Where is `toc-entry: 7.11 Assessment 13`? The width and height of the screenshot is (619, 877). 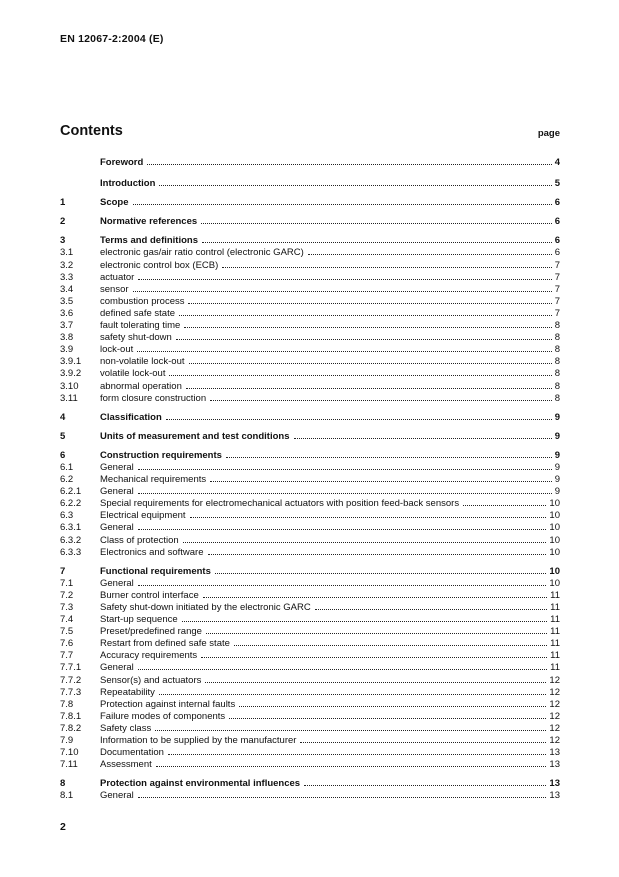
toc-entry: 7.11 Assessment 13 is located at coordinates (310, 765).